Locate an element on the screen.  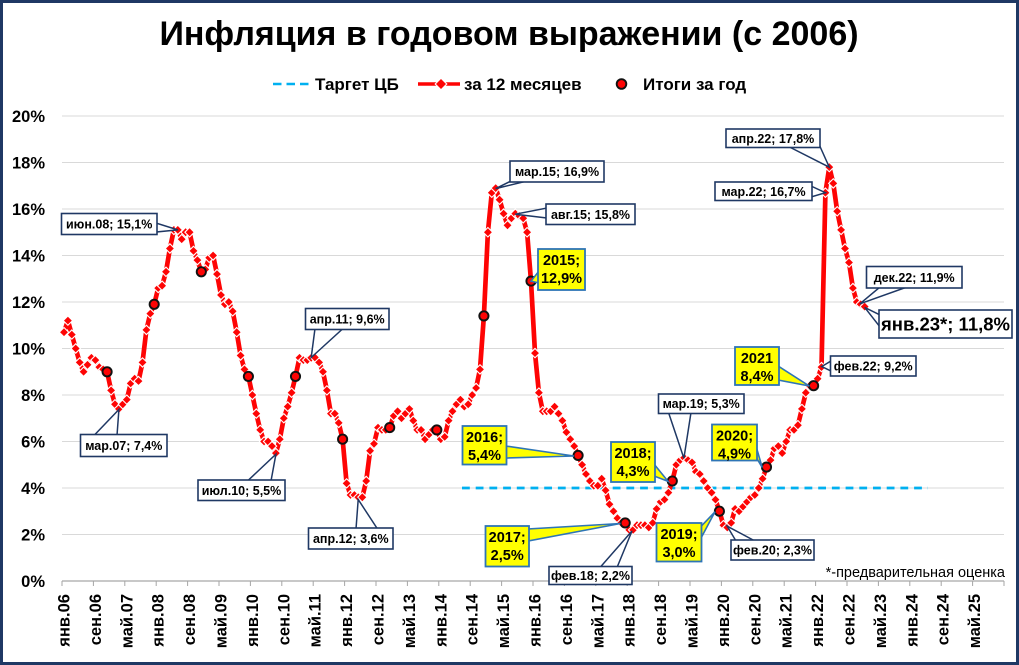
svg-text: май.23 is located at coordinates (881, 621).